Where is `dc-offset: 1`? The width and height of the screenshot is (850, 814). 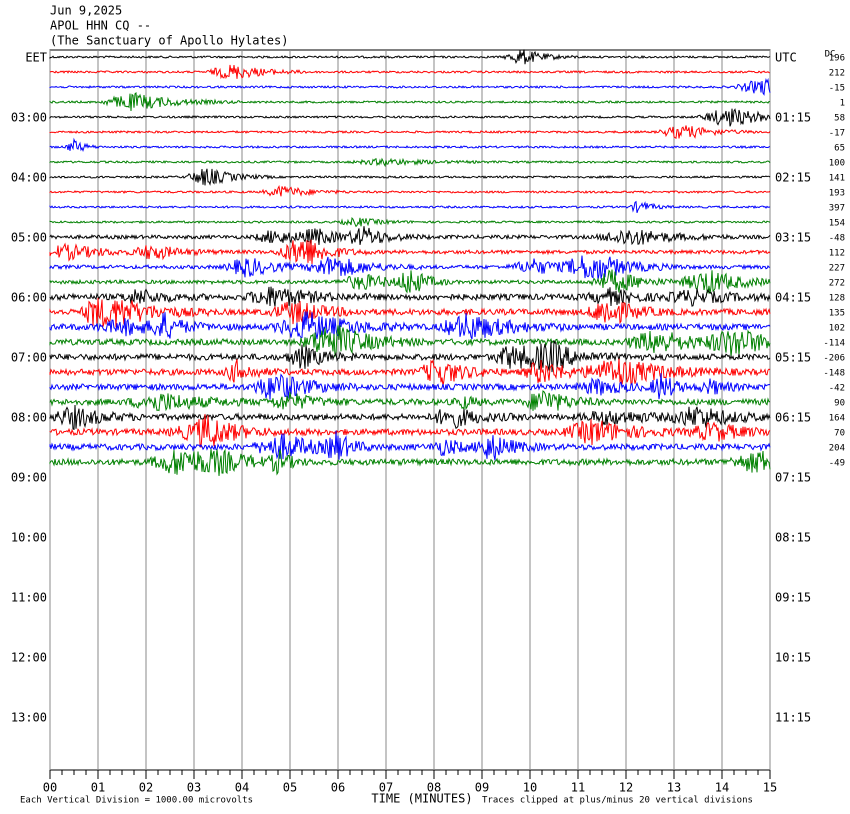 dc-offset: 1 is located at coordinates (842, 104).